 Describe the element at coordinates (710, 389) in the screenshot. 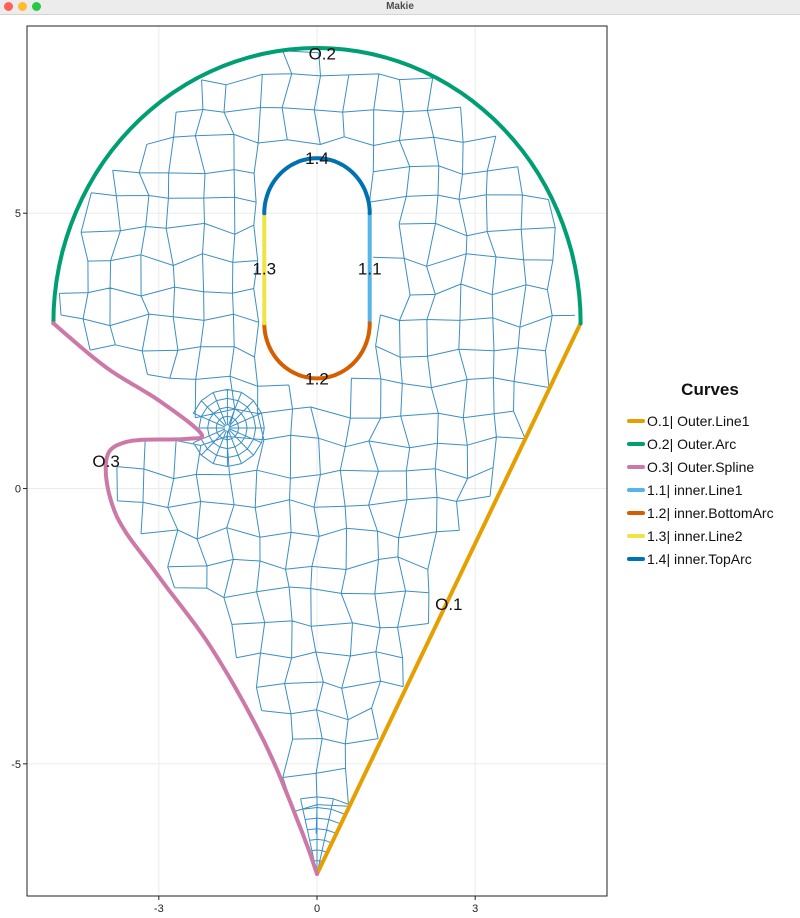

I see `legend-title: Curves` at that location.